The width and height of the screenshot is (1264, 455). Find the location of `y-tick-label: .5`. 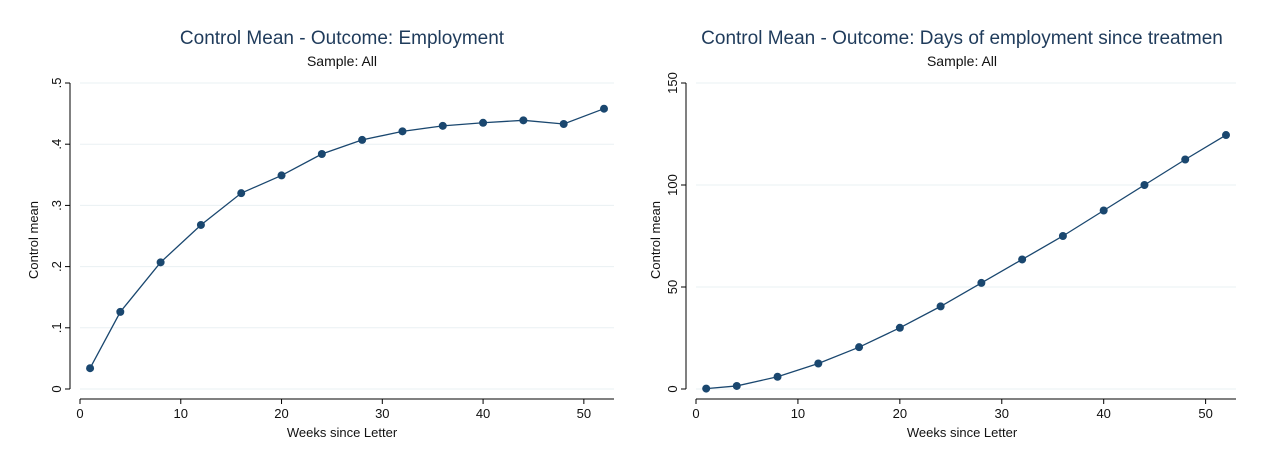

y-tick-label: .5 is located at coordinates (56, 83).